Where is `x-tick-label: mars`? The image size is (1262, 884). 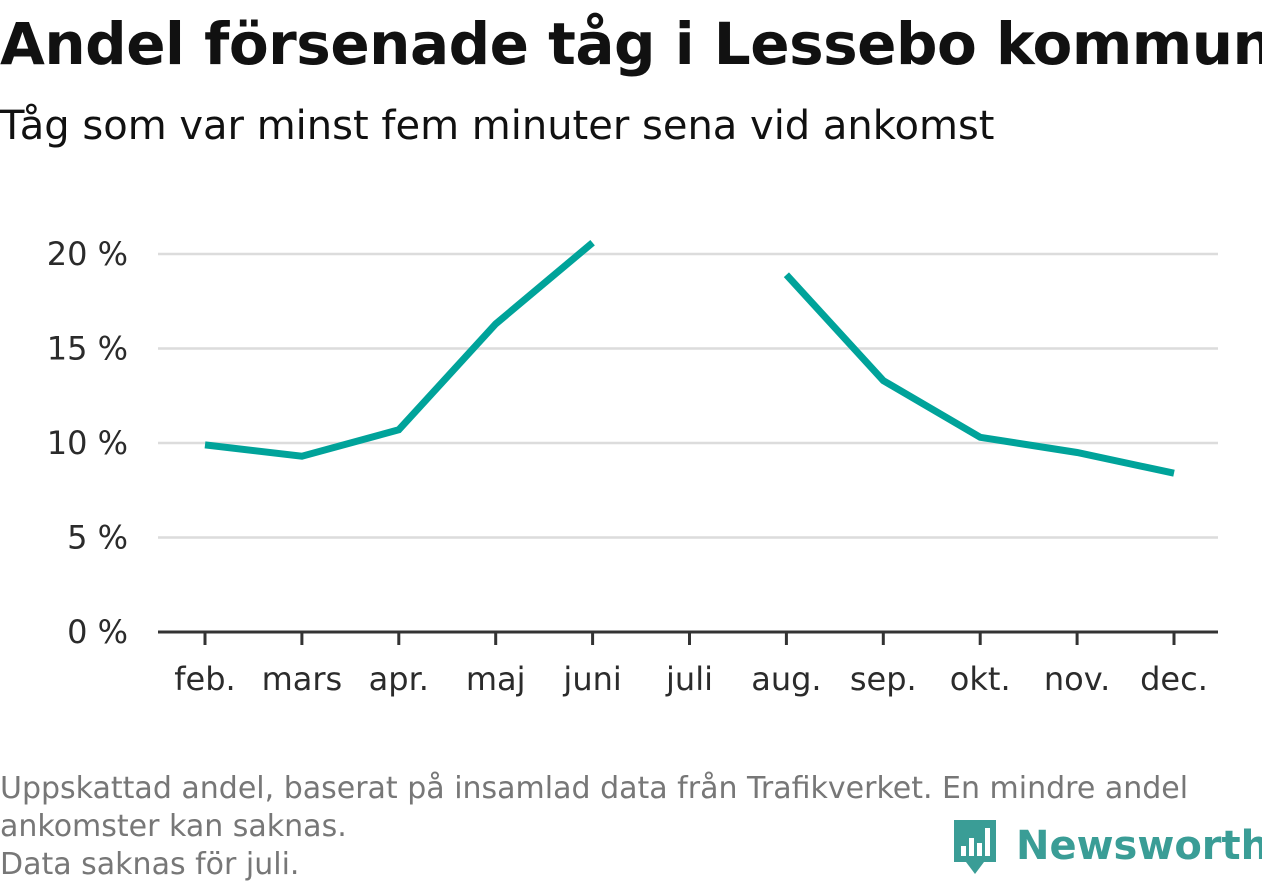
x-tick-label: mars is located at coordinates (302, 679).